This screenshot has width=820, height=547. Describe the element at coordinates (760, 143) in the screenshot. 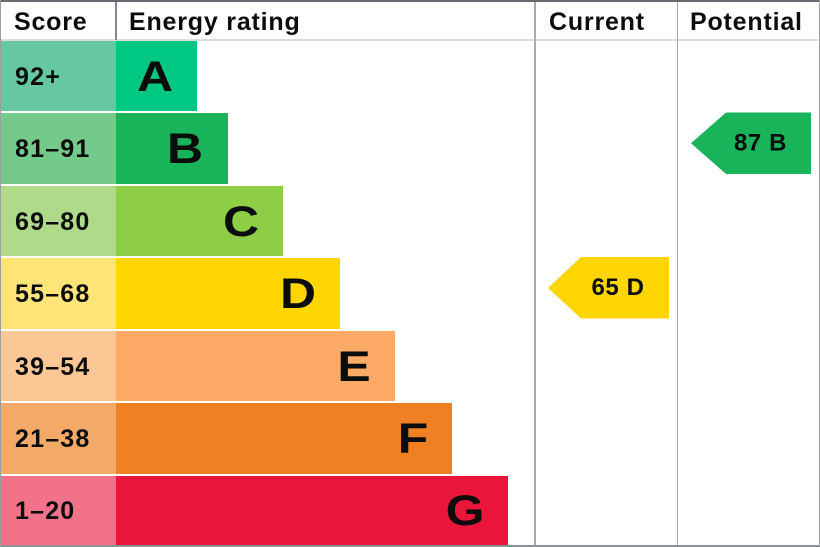

I see `svg-text: 87 B` at that location.